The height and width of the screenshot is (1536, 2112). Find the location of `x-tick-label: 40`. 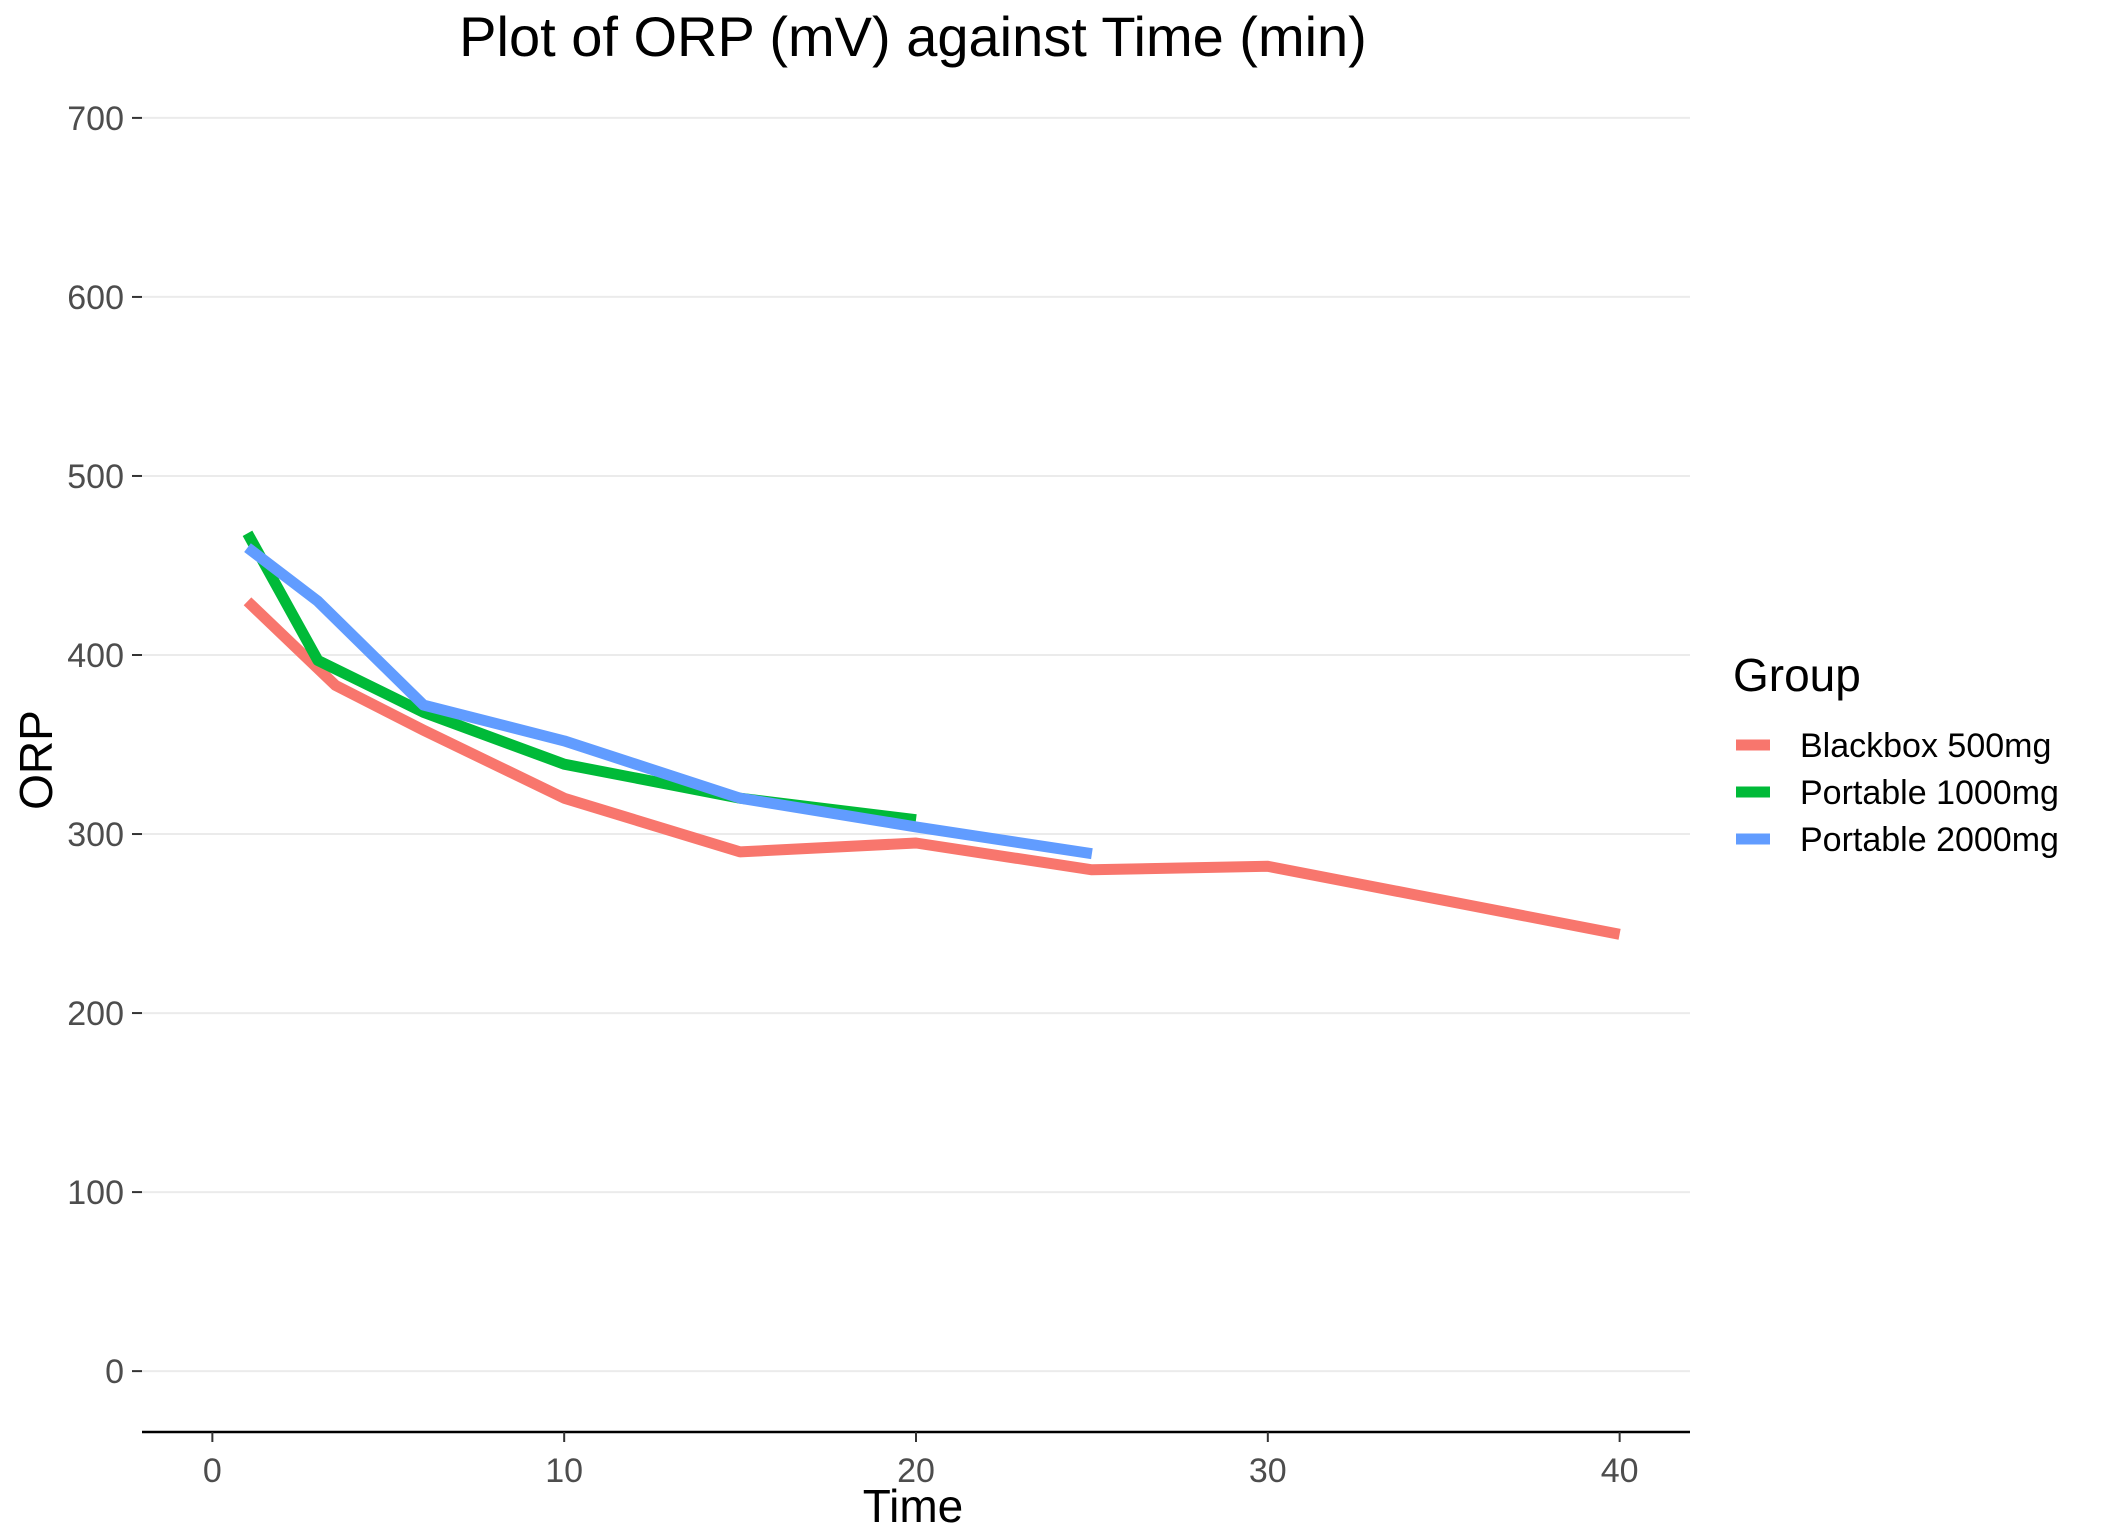

x-tick-label: 40 is located at coordinates (1620, 1471).